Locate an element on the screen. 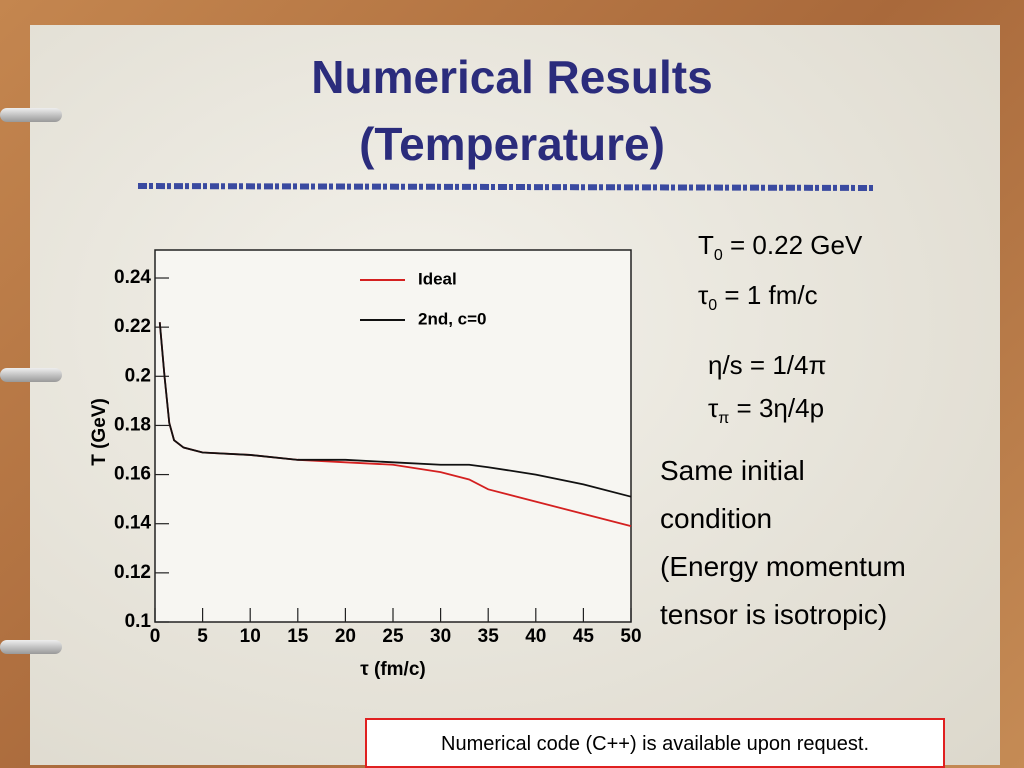 This screenshot has height=768, width=1024. param-rest: = 3η/4p is located at coordinates (777, 408).